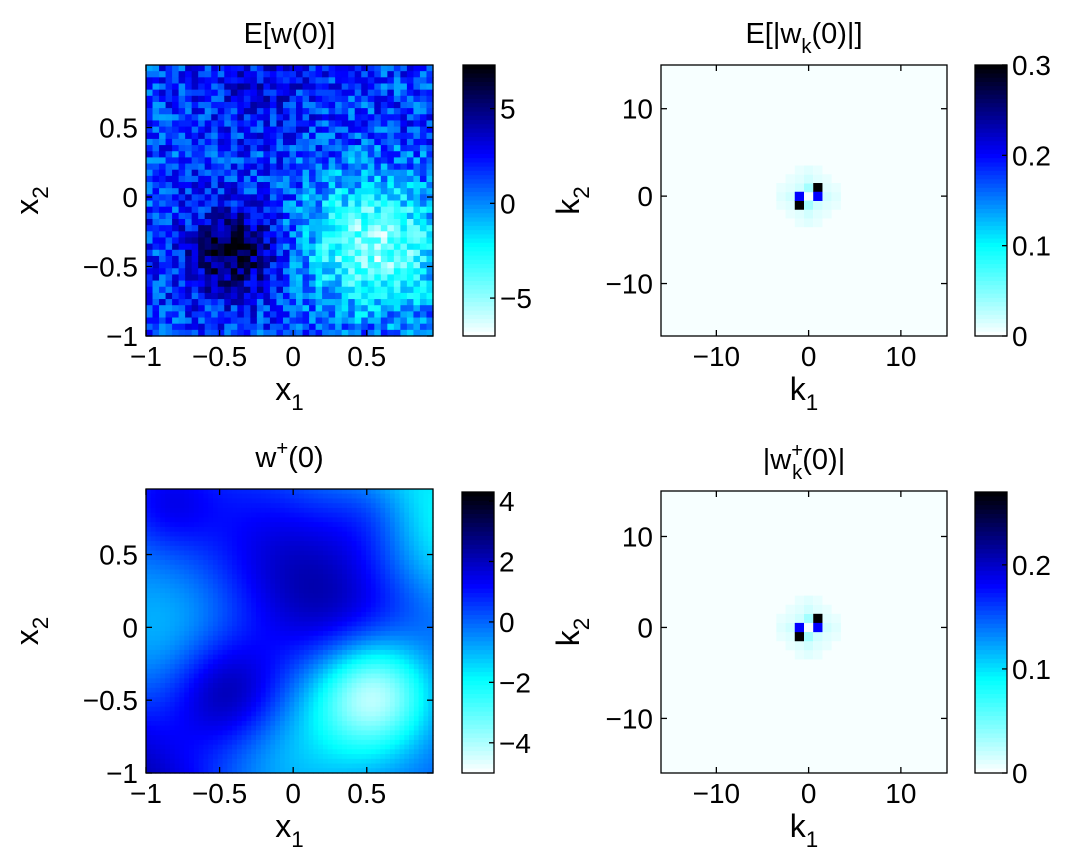 The image size is (1070, 859). What do you see at coordinates (479, 262) in the screenshot?
I see `colorbar-segment` at bounding box center [479, 262].